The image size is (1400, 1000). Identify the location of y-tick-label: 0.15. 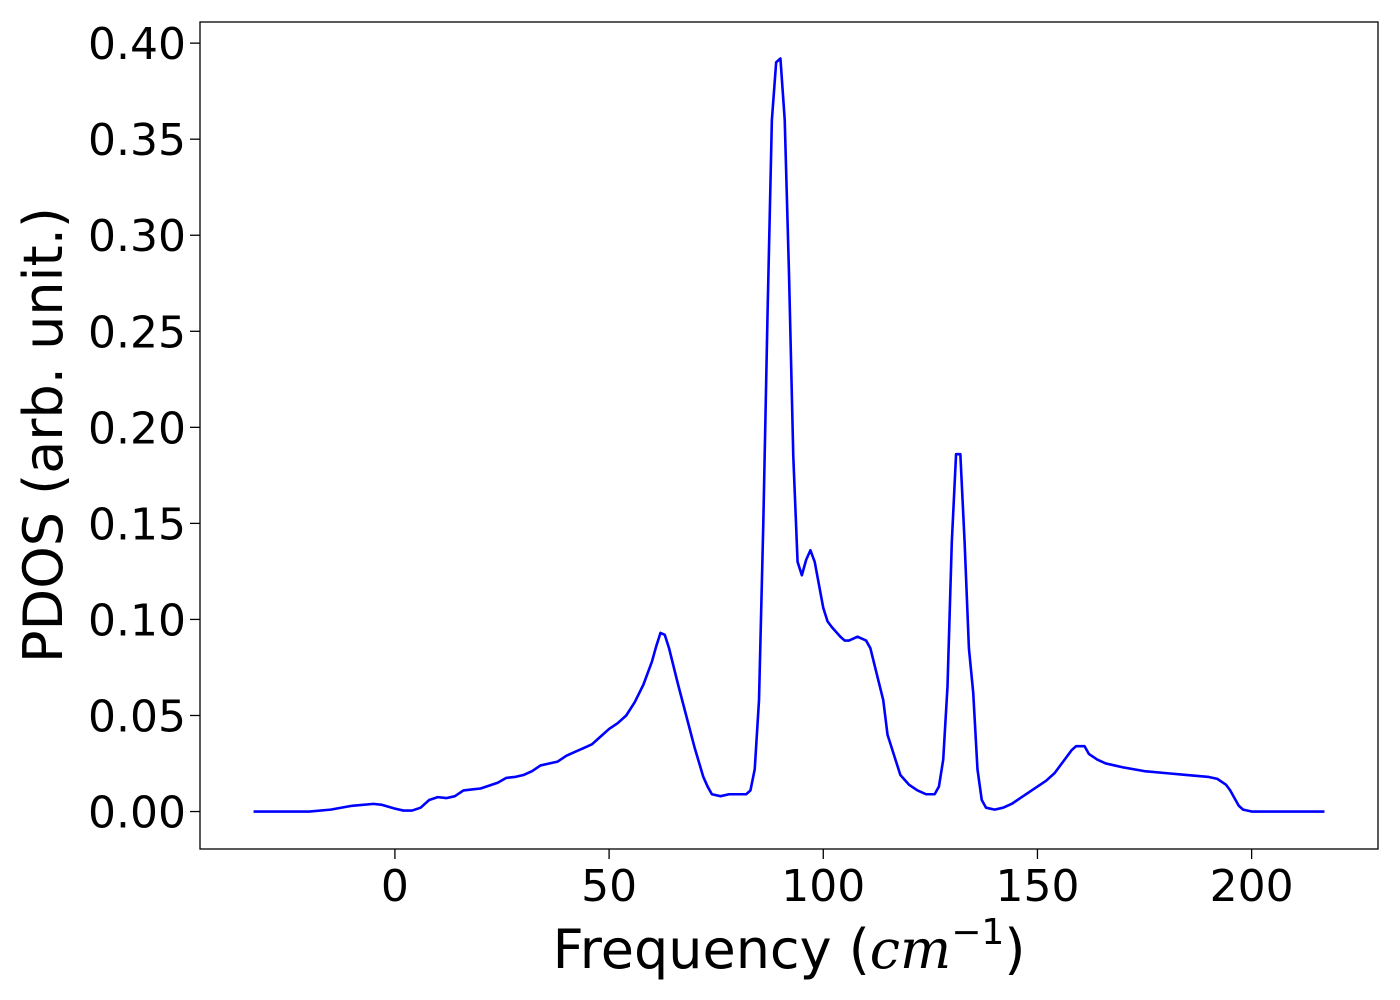
(137, 524).